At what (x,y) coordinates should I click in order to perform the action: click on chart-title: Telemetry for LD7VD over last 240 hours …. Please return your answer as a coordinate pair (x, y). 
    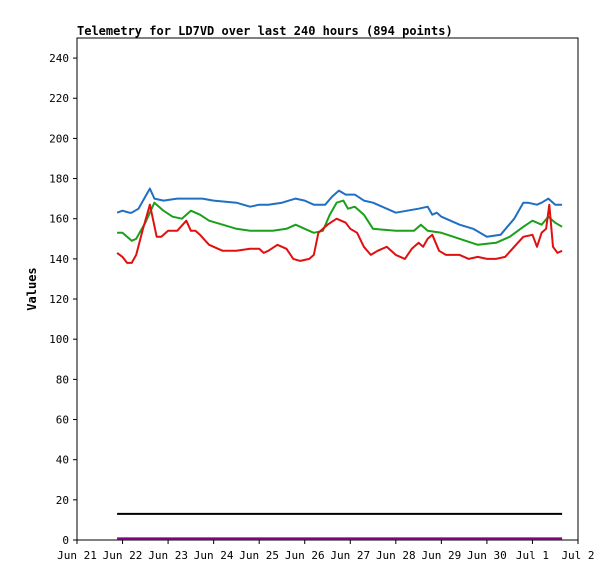
    Looking at the image, I should click on (265, 31).